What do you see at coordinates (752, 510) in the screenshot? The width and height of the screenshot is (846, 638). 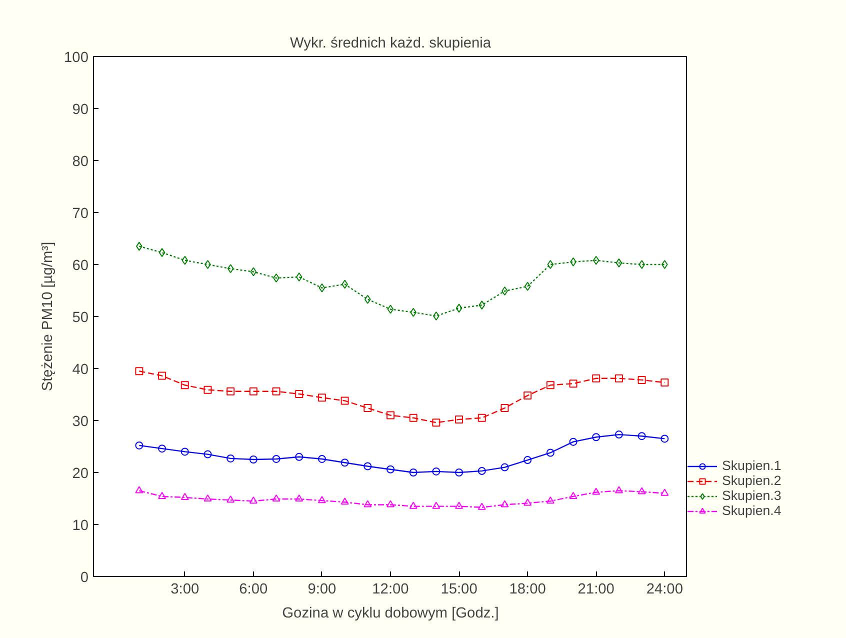 I see `legend-label: Skupien.4` at bounding box center [752, 510].